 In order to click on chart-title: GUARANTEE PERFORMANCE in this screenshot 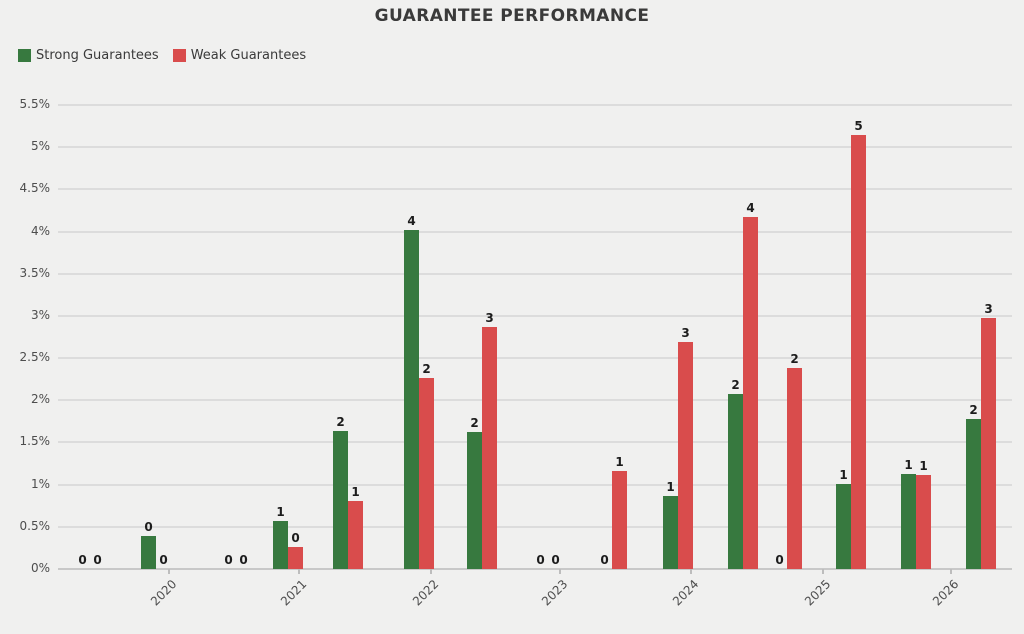, I will do `click(512, 16)`.